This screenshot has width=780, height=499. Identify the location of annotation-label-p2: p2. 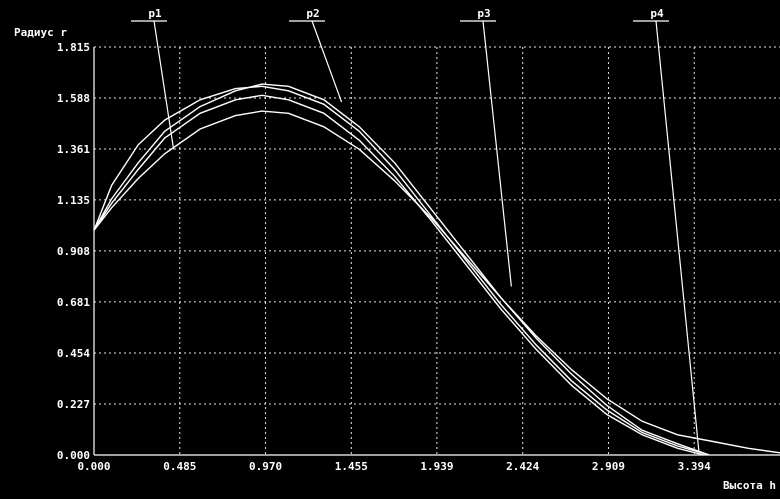
(312, 13).